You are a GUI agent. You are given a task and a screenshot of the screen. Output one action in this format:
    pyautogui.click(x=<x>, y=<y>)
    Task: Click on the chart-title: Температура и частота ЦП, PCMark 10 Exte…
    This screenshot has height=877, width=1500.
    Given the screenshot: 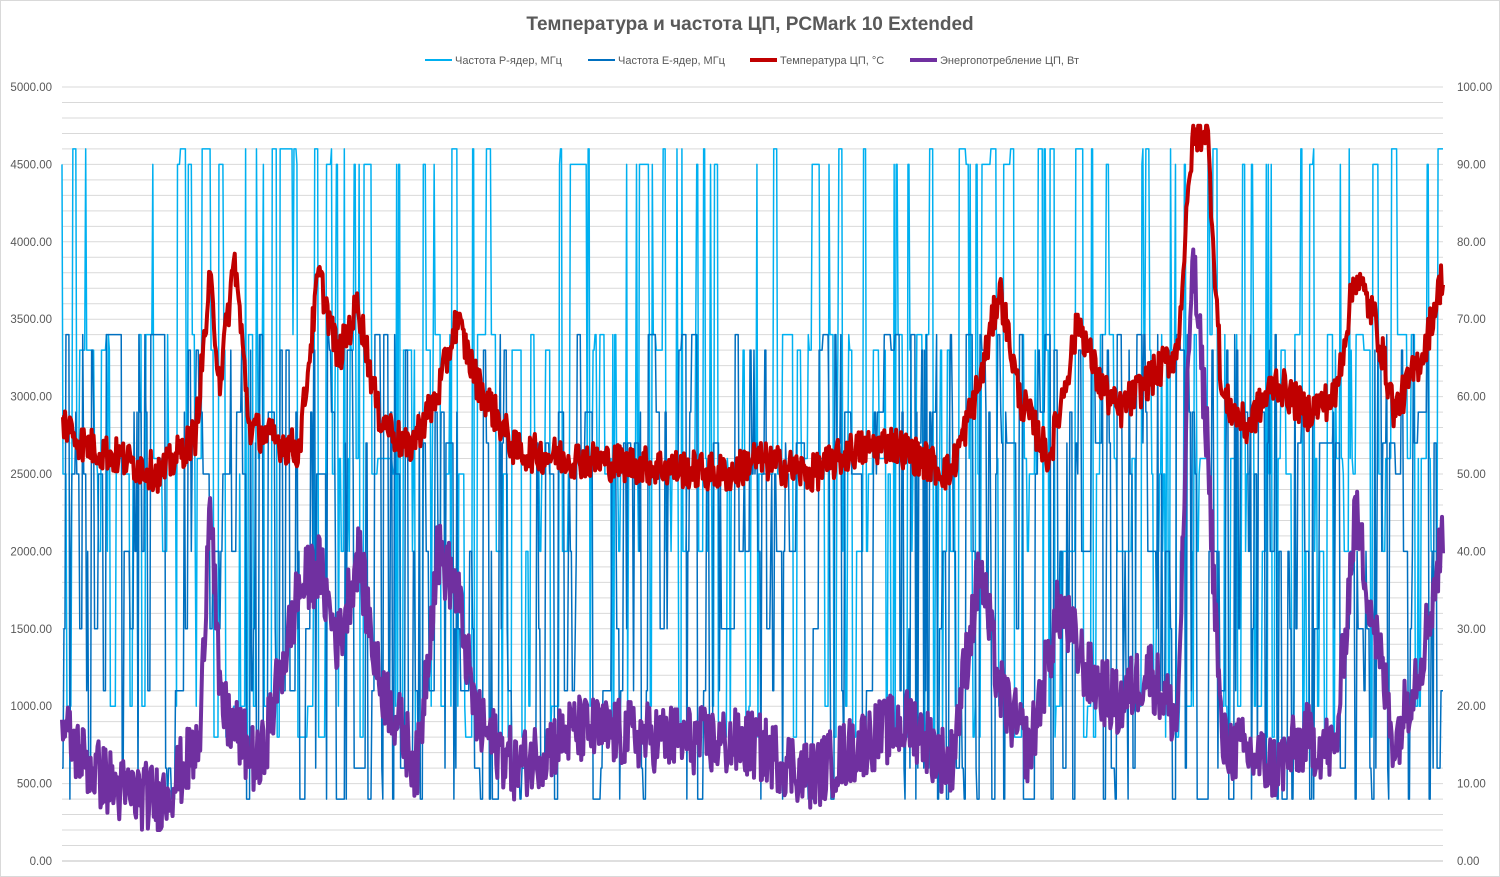 What is the action you would take?
    pyautogui.click(x=749, y=24)
    